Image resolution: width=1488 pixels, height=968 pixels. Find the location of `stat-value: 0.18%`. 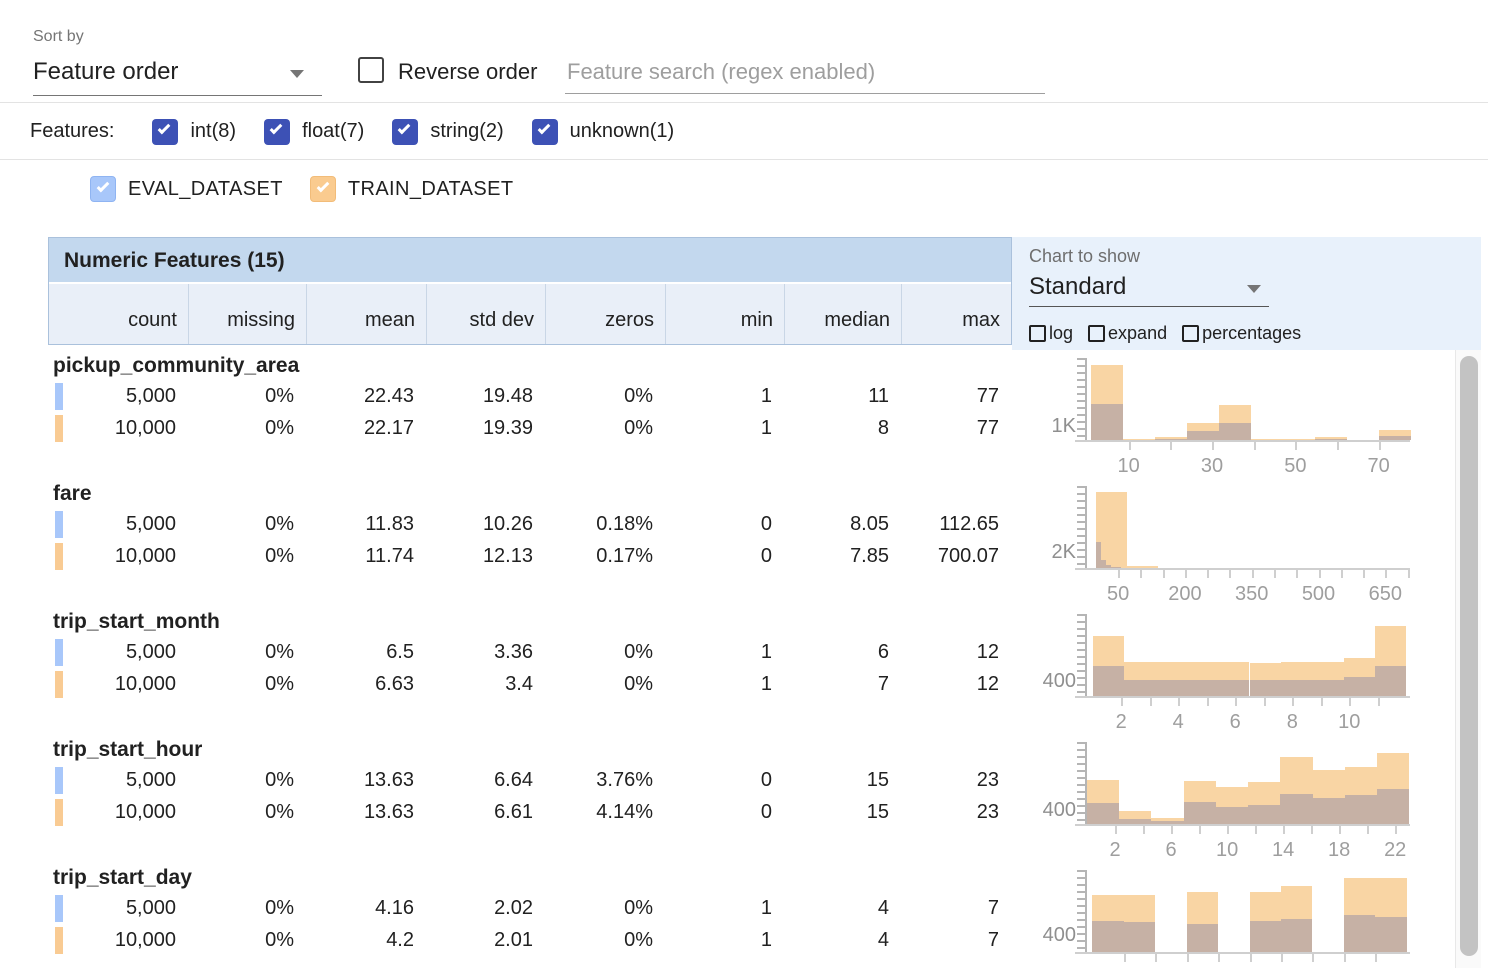

stat-value: 0.18% is located at coordinates (624, 524).